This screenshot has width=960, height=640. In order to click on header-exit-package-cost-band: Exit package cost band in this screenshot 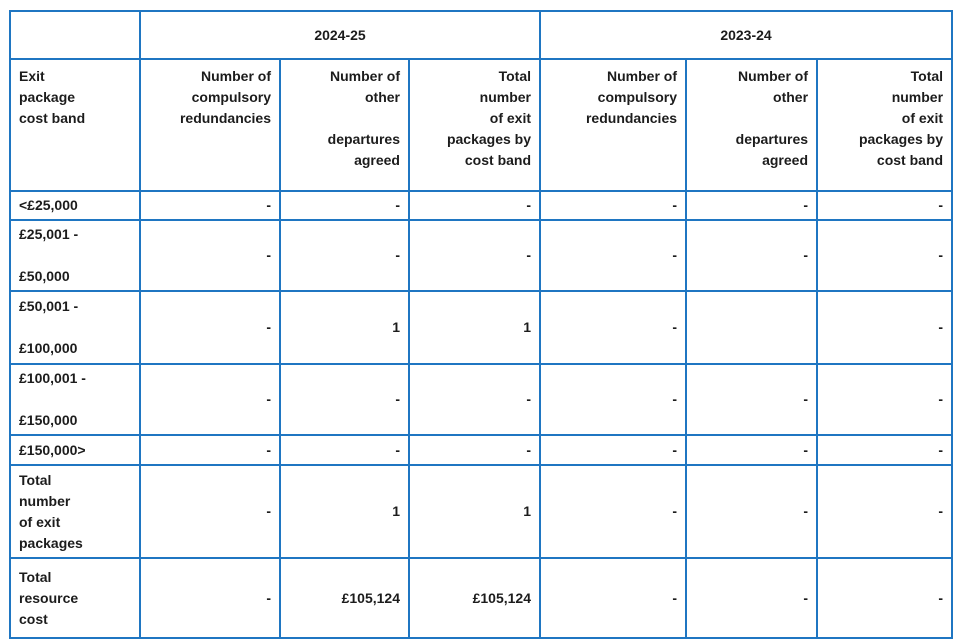, I will do `click(75, 125)`.